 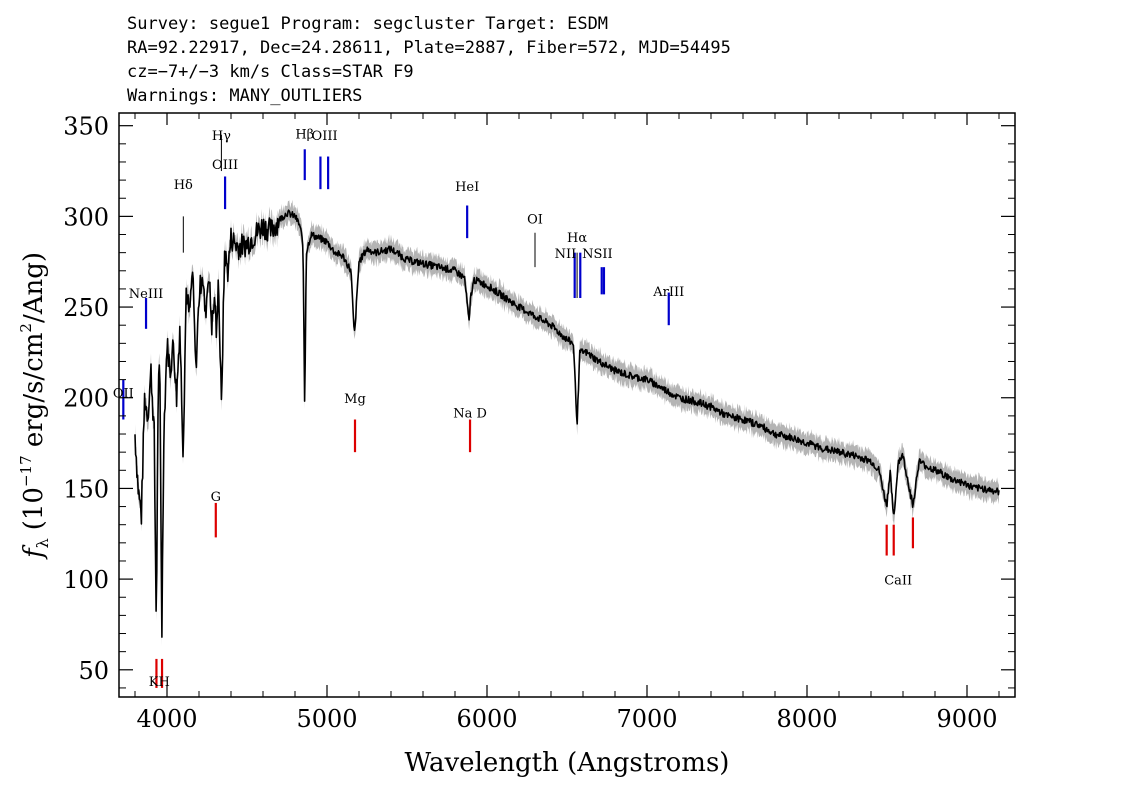 I want to click on header-line-4: Warnings: MANY_OUTLIERS, so click(x=244, y=96).